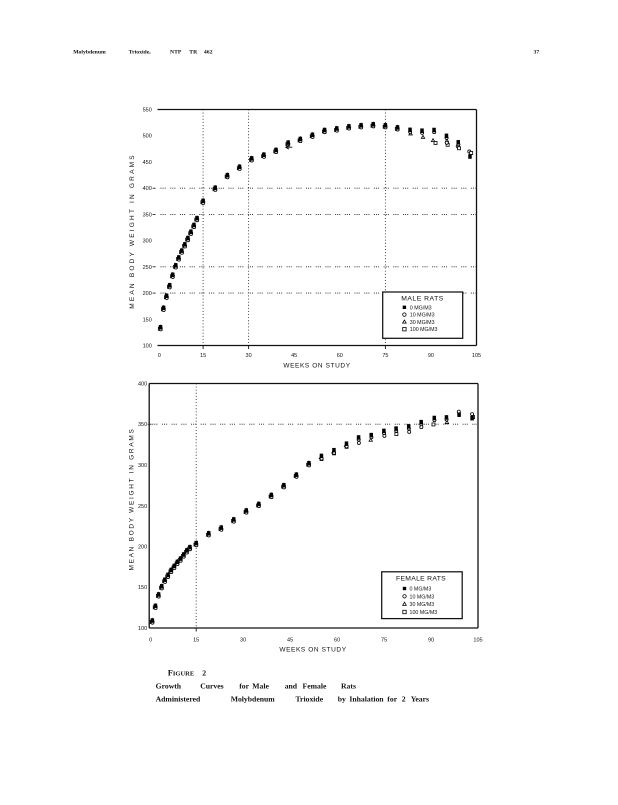 The height and width of the screenshot is (805, 618). What do you see at coordinates (176, 53) in the screenshot?
I see `svg-text: NTP` at bounding box center [176, 53].